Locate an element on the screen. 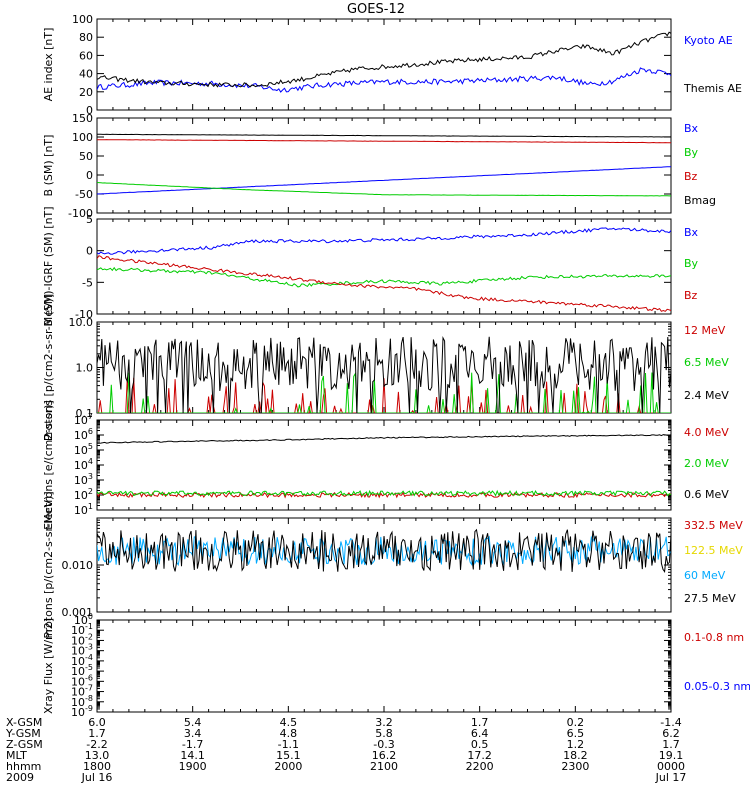 The height and width of the screenshot is (800, 750). ephemeris-cell: 2200 is located at coordinates (480, 766).